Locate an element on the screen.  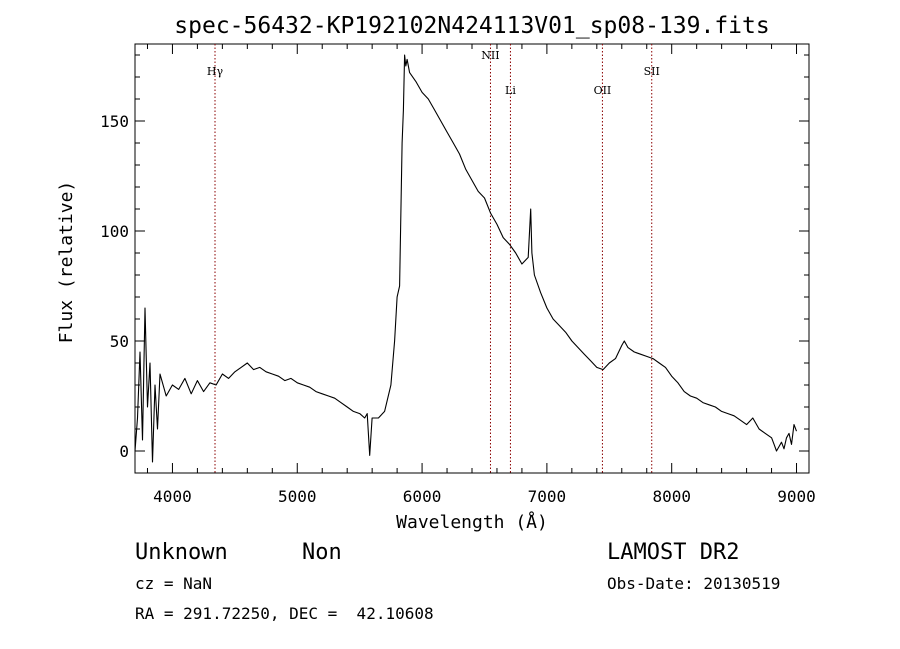
marker-label-1: NII is located at coordinates (490, 55).